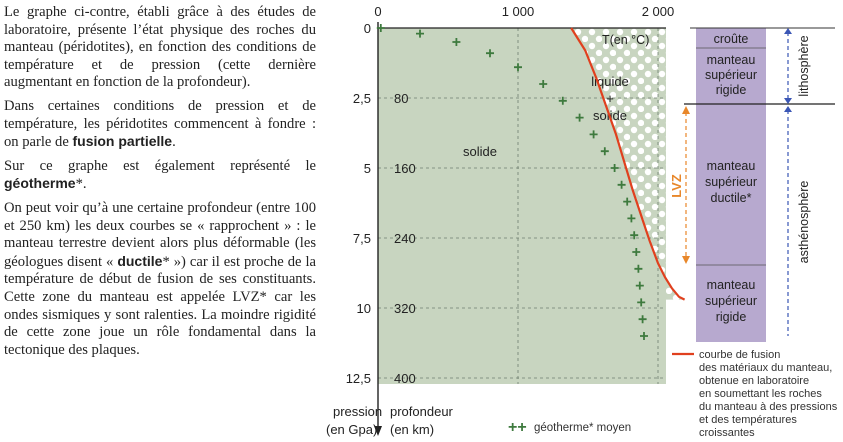 This screenshot has width=843, height=442. Describe the element at coordinates (748, 420) in the screenshot. I see `legend-melt-line6: et des températures` at that location.